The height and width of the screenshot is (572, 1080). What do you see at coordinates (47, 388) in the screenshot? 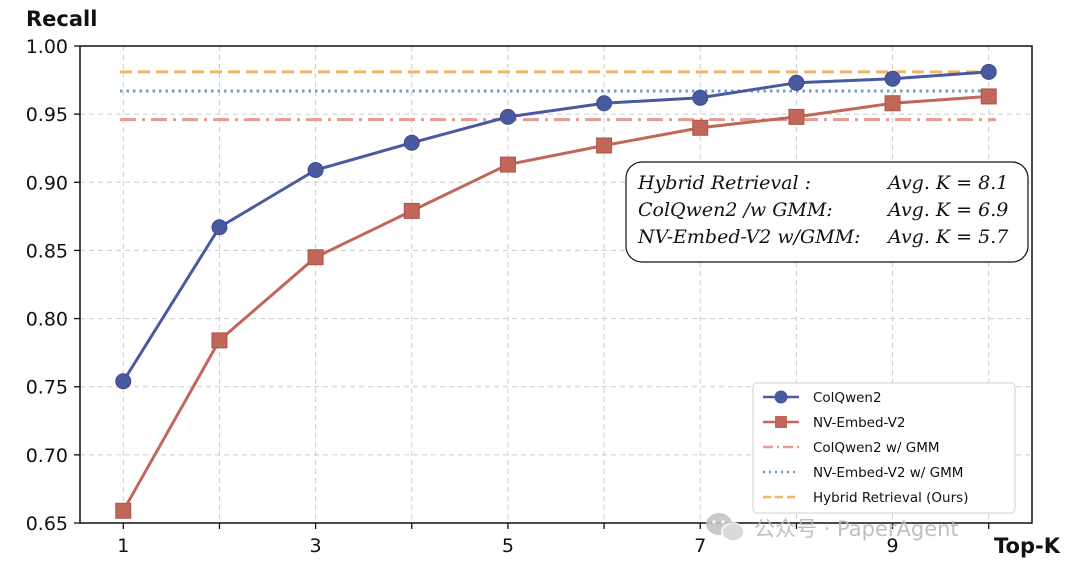
I see `y-tick-label: 0.75` at bounding box center [47, 388].